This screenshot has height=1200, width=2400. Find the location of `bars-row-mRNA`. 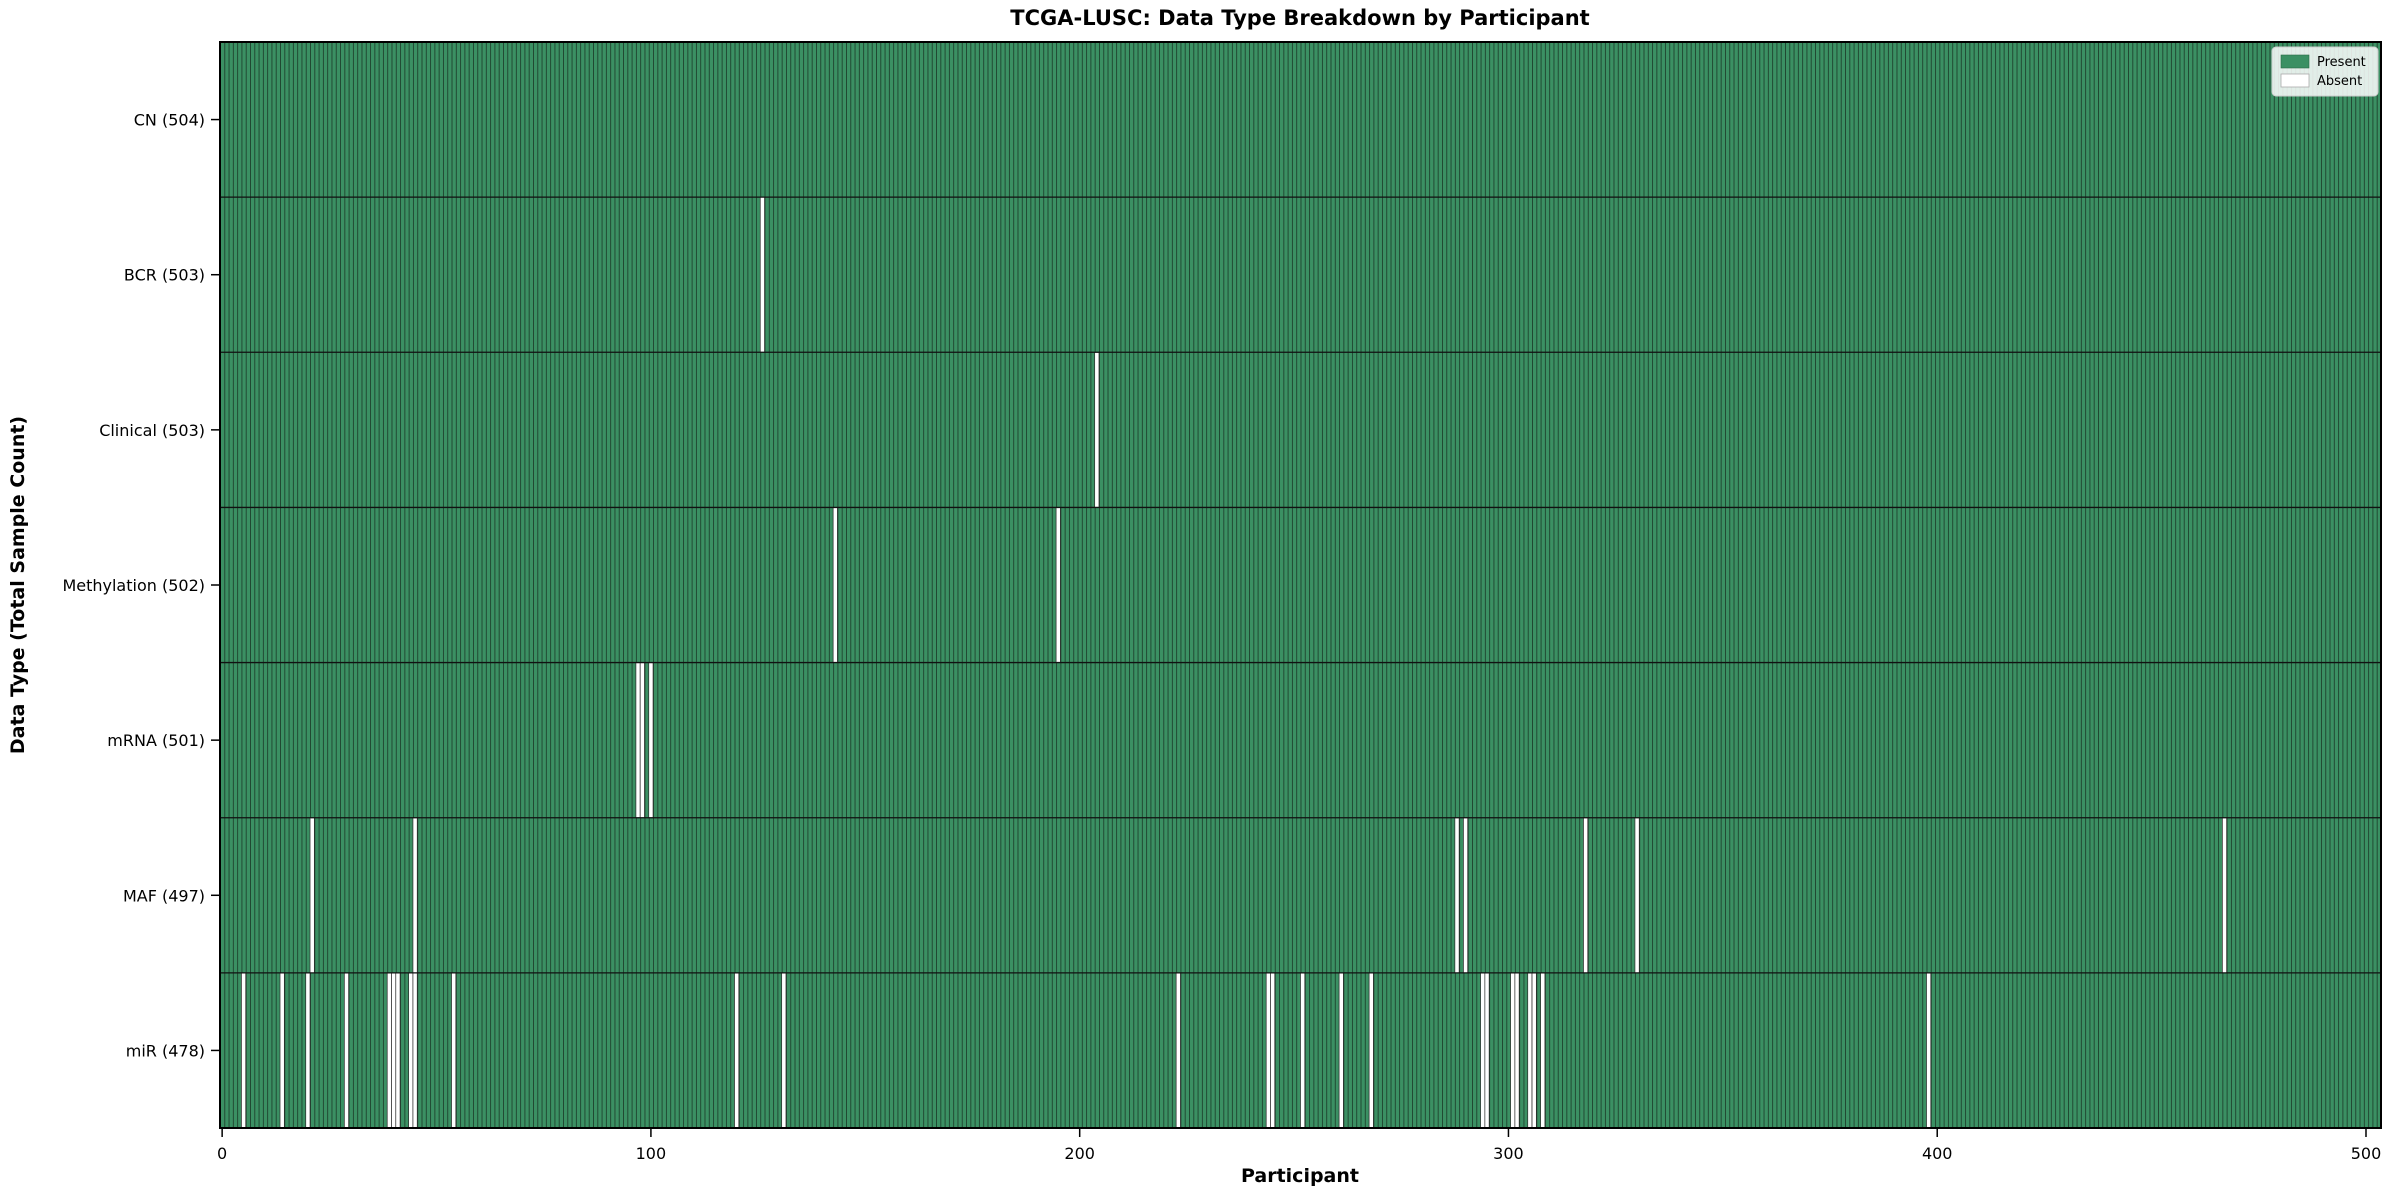

bars-row-mRNA is located at coordinates (1300, 740).